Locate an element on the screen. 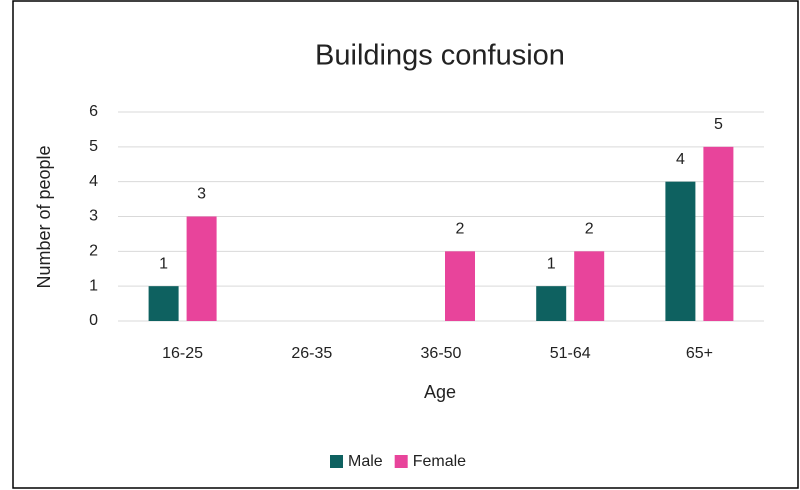 The width and height of the screenshot is (800, 490). data-label: 4 is located at coordinates (680, 159).